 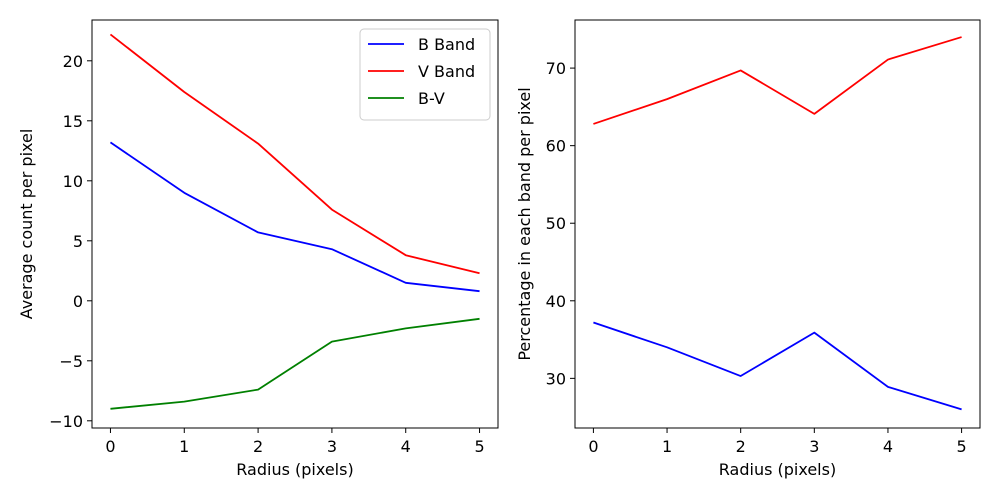 I want to click on y-tick-label: 15, so click(x=73, y=121).